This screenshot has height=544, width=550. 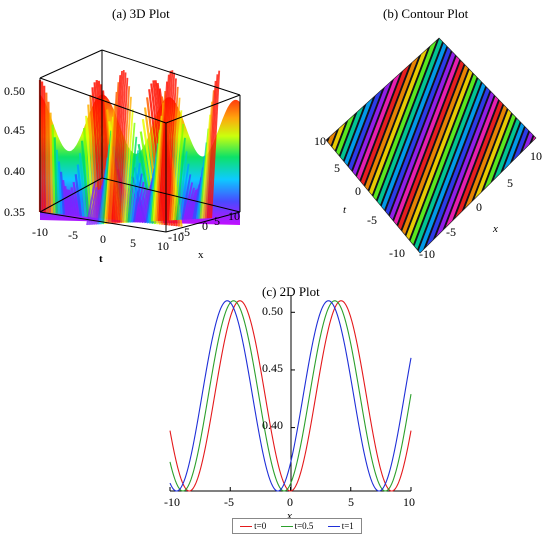 I want to click on legend-item-t05: t=0.5, so click(x=297, y=526).